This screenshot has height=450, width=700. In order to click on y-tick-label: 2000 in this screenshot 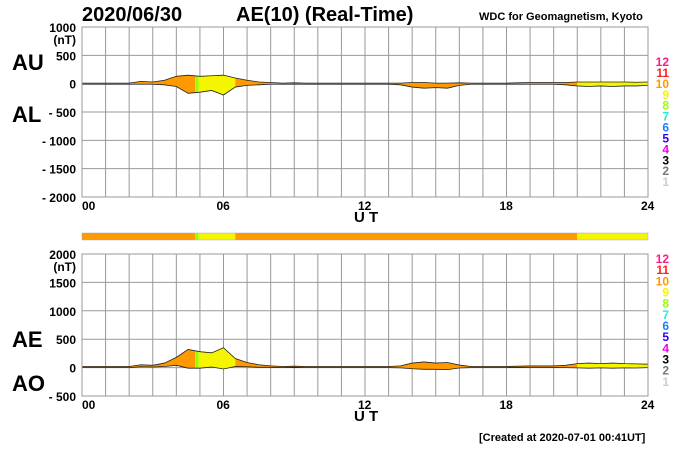, I will do `click(62, 255)`.